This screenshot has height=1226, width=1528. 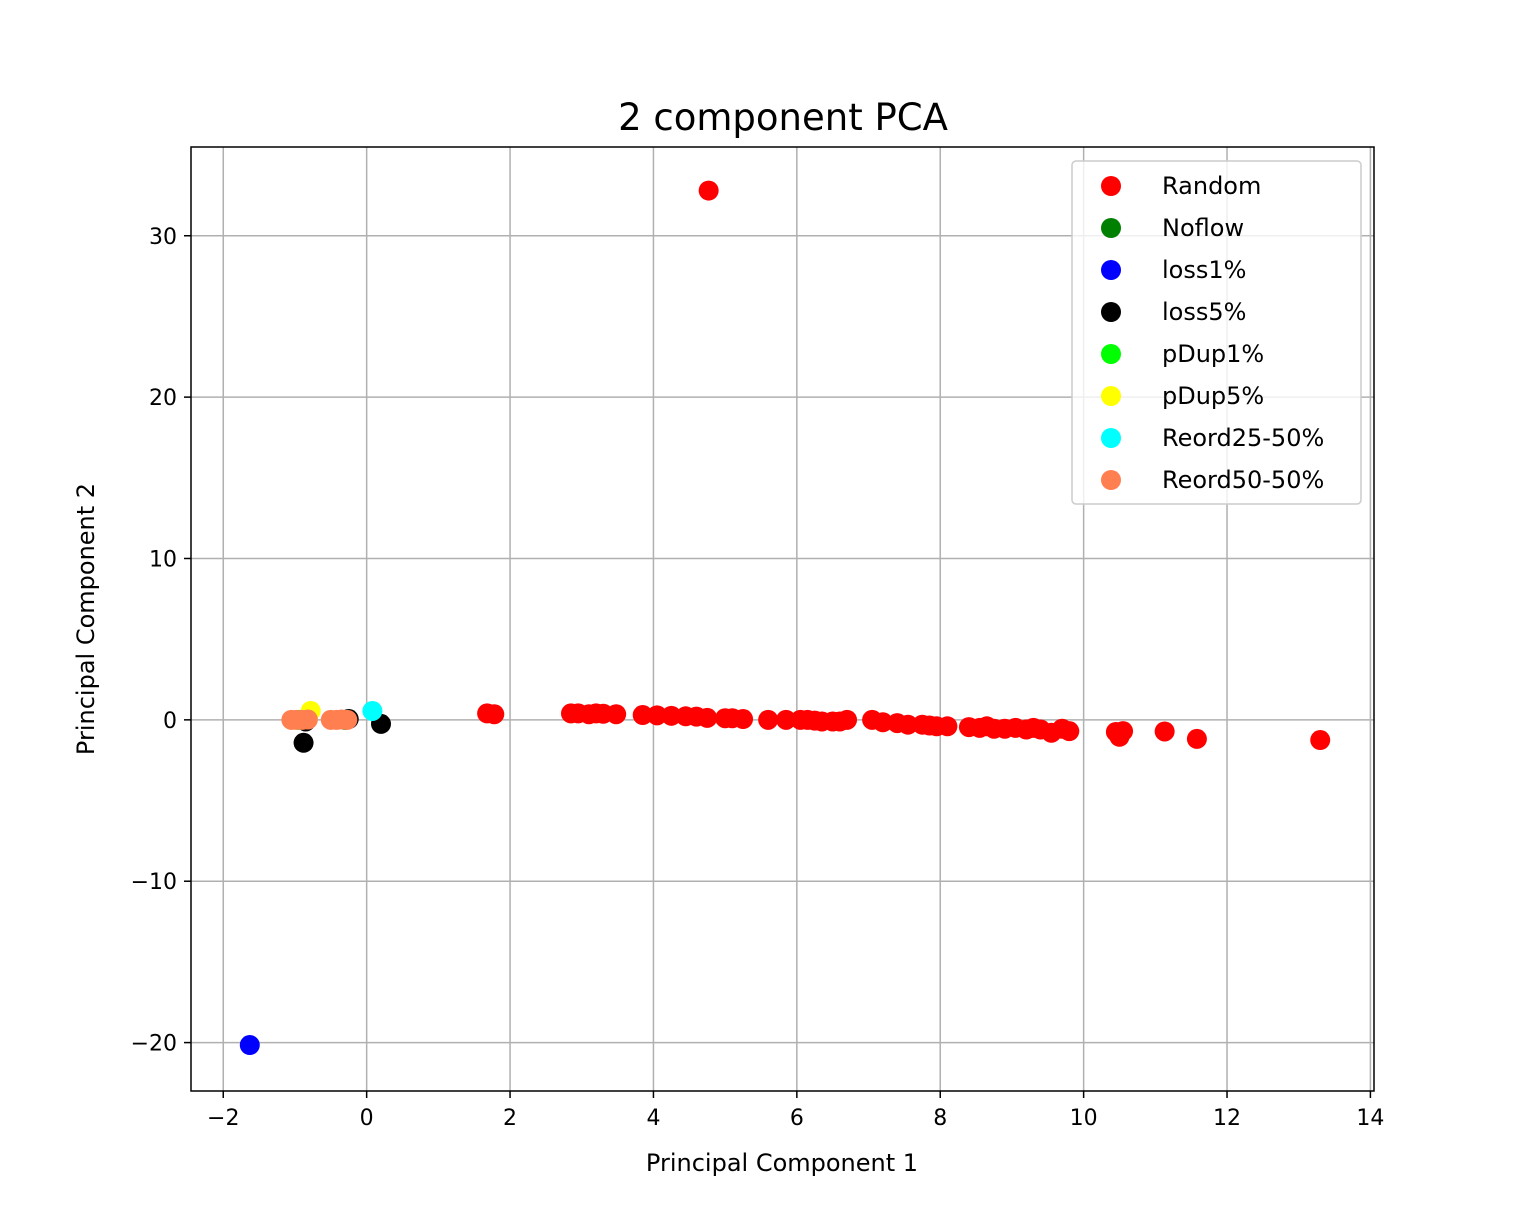 What do you see at coordinates (223, 1118) in the screenshot?
I see `x-tick-label: −2` at bounding box center [223, 1118].